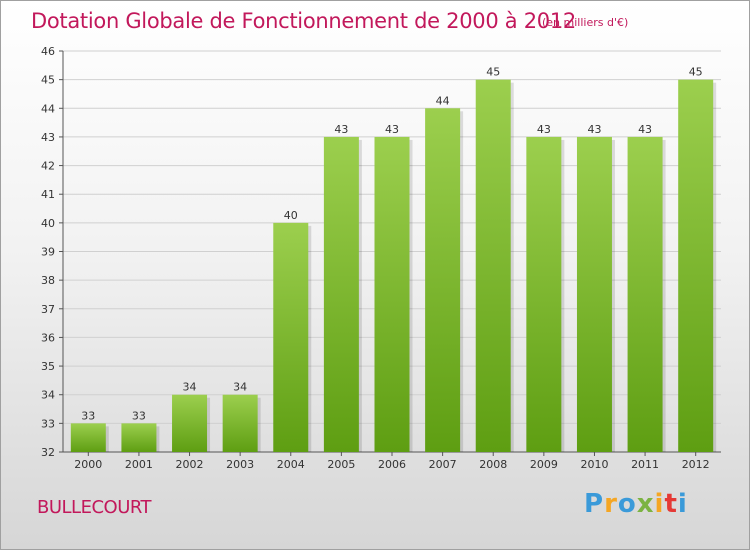 Image resolution: width=750 pixels, height=550 pixels. I want to click on x-tick-label: 2011, so click(645, 464).